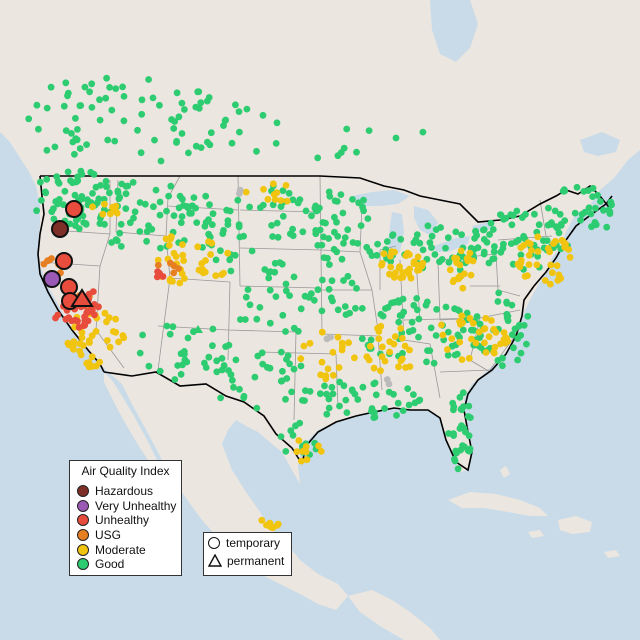  I want to click on legend-label: Unhealthy, so click(122, 520).